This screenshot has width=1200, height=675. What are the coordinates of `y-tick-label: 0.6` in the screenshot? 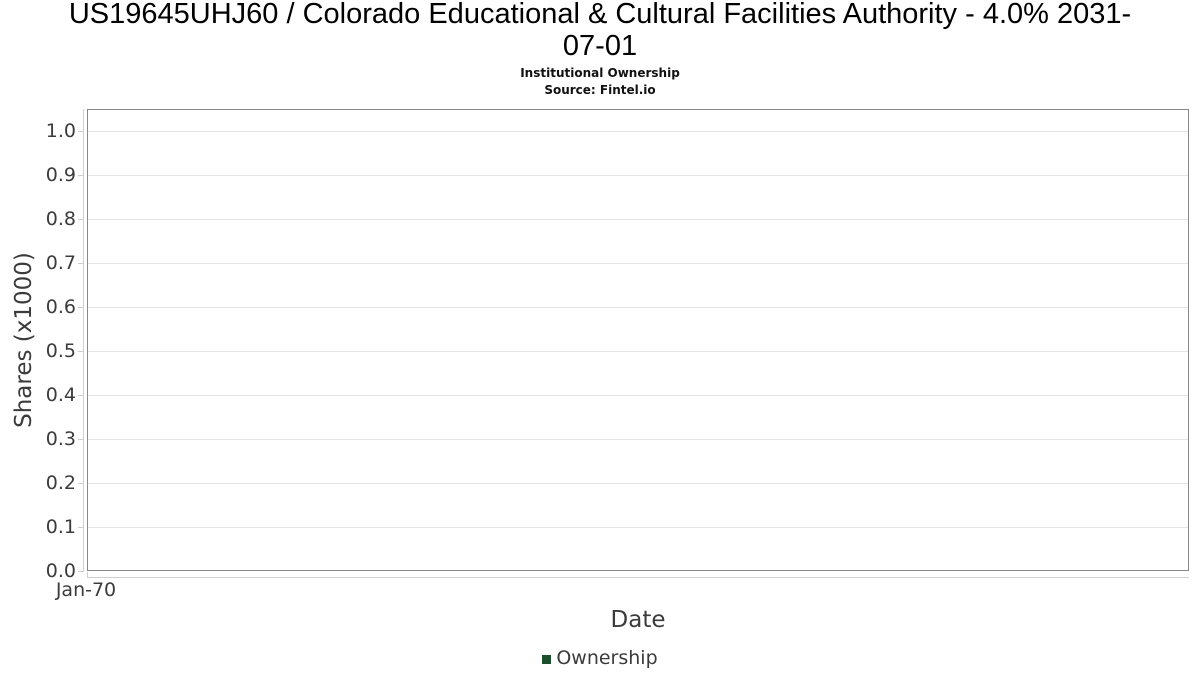 It's located at (60, 307).